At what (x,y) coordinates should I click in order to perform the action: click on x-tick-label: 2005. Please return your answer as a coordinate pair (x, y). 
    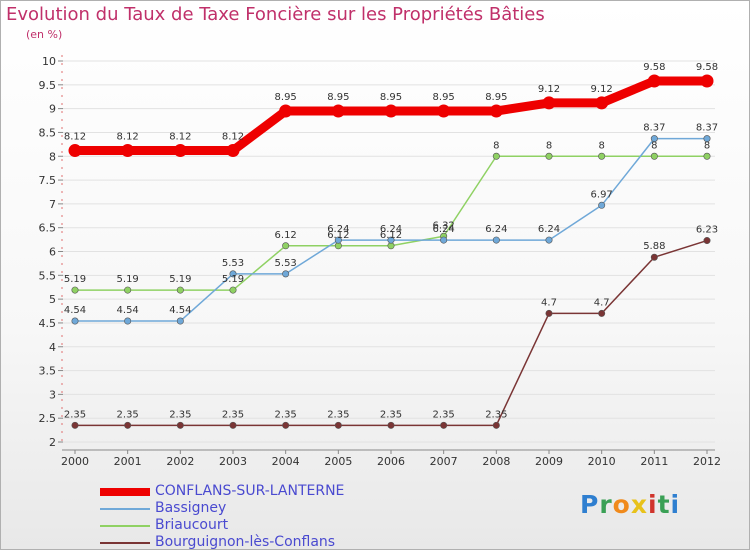
    Looking at the image, I should click on (338, 461).